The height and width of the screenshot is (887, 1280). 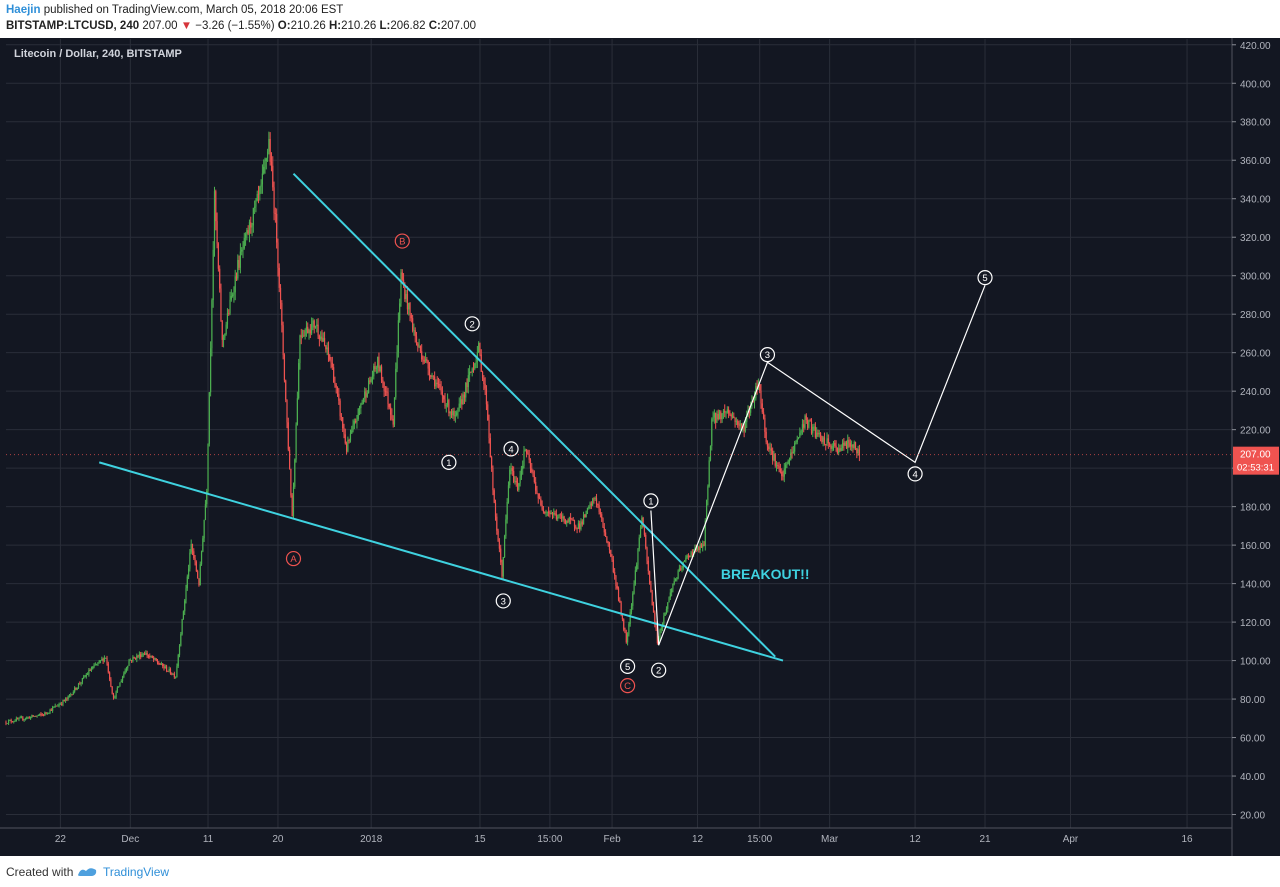 What do you see at coordinates (136, 872) in the screenshot?
I see `tradingview-brand: TradingView` at bounding box center [136, 872].